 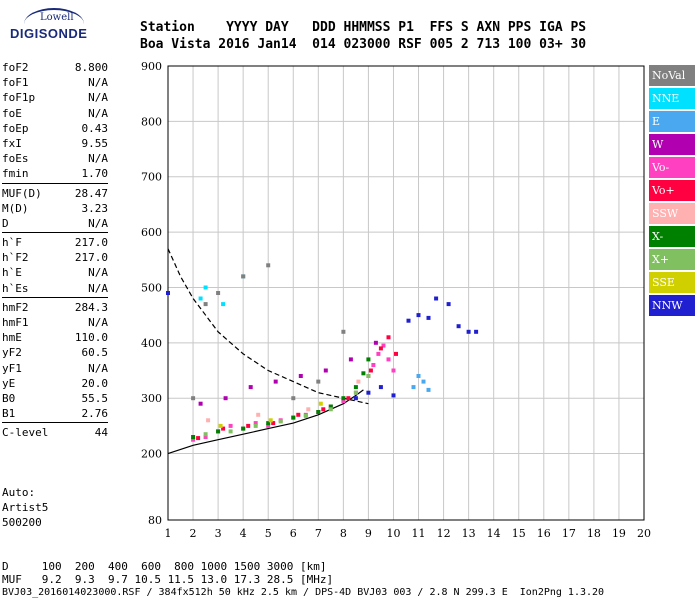 What do you see at coordinates (55, 173) in the screenshot?
I see `param-row: fmin 1.70` at bounding box center [55, 173].